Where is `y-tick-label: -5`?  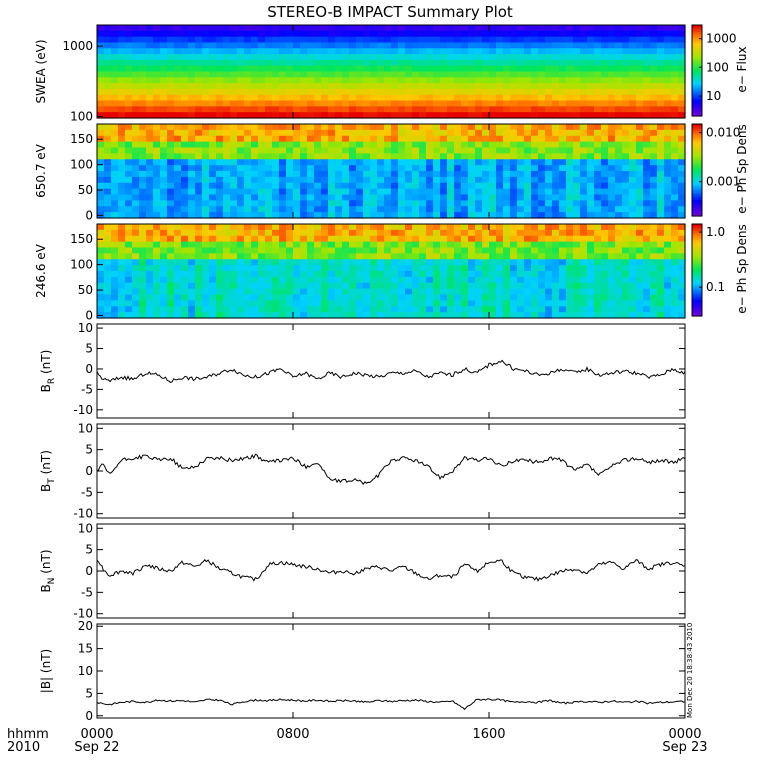 y-tick-label: -5 is located at coordinates (87, 389).